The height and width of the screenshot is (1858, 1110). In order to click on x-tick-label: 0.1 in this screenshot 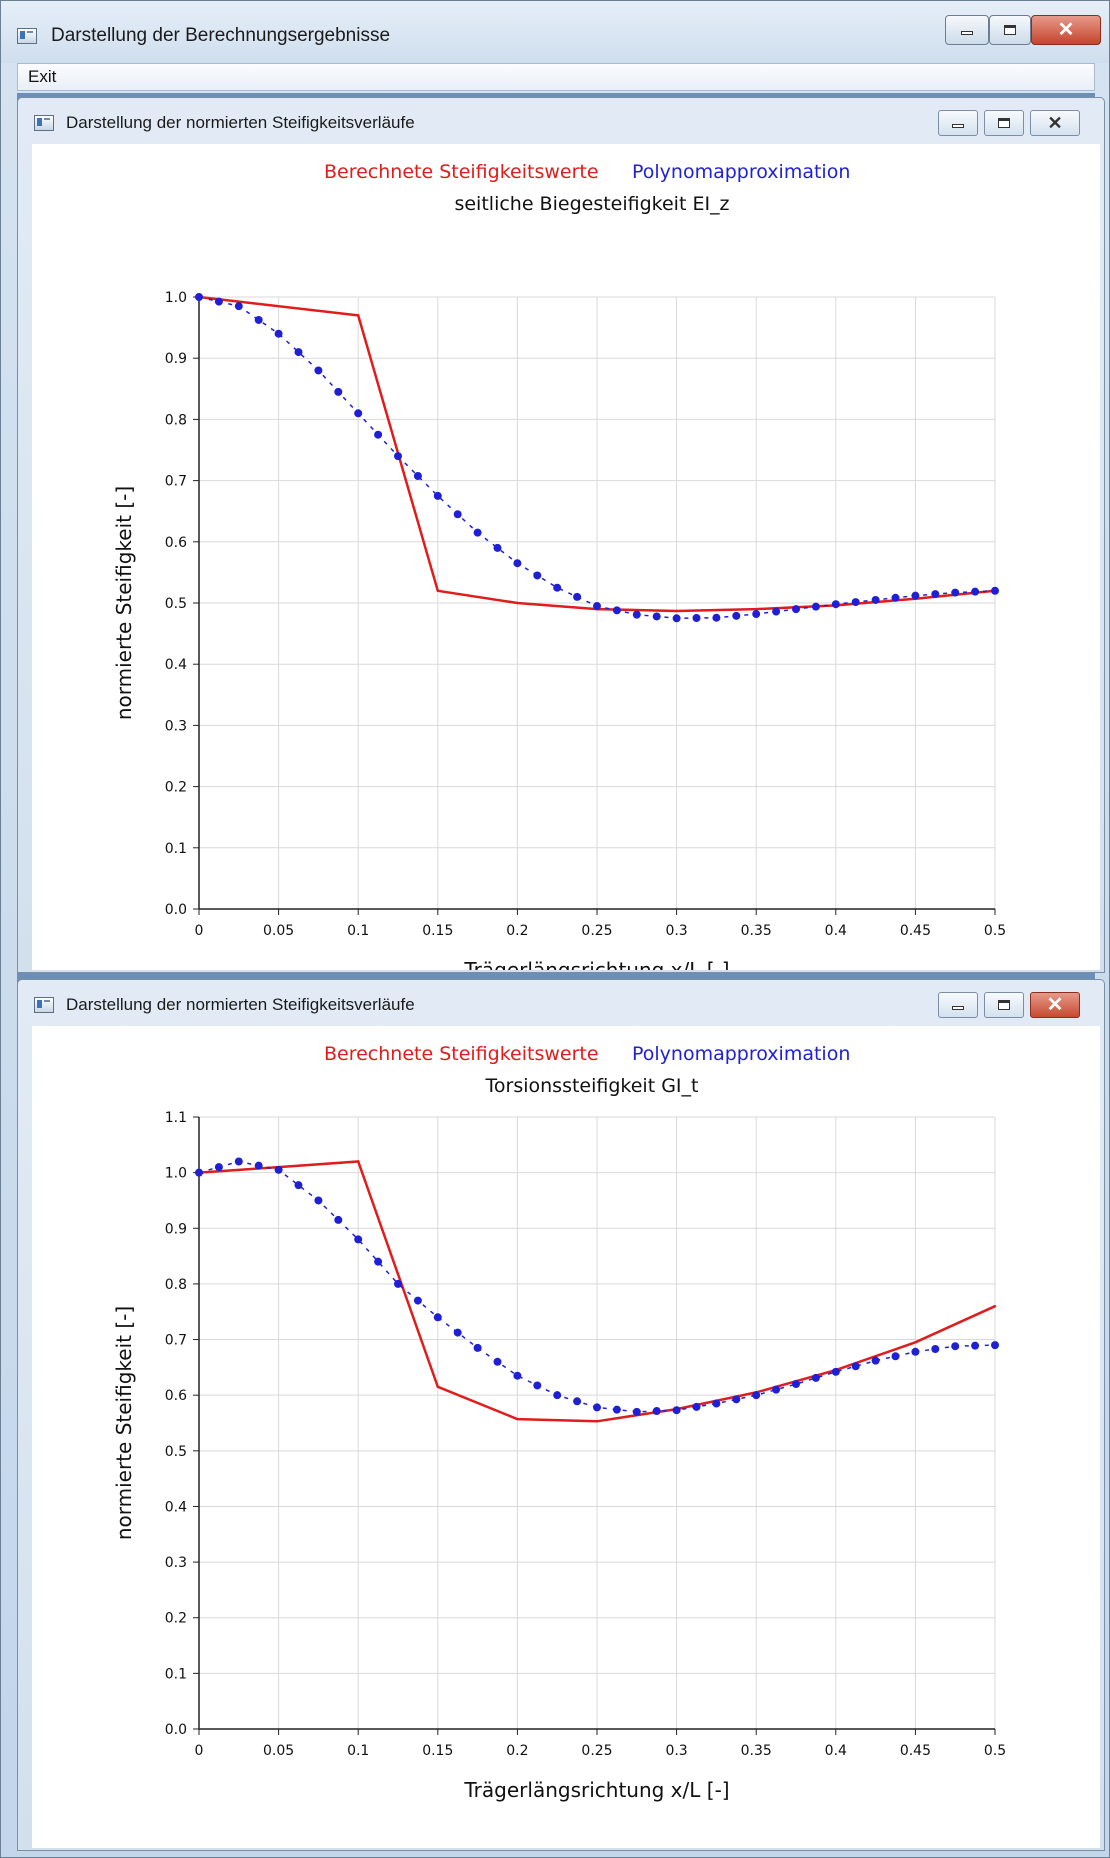, I will do `click(358, 1751)`.